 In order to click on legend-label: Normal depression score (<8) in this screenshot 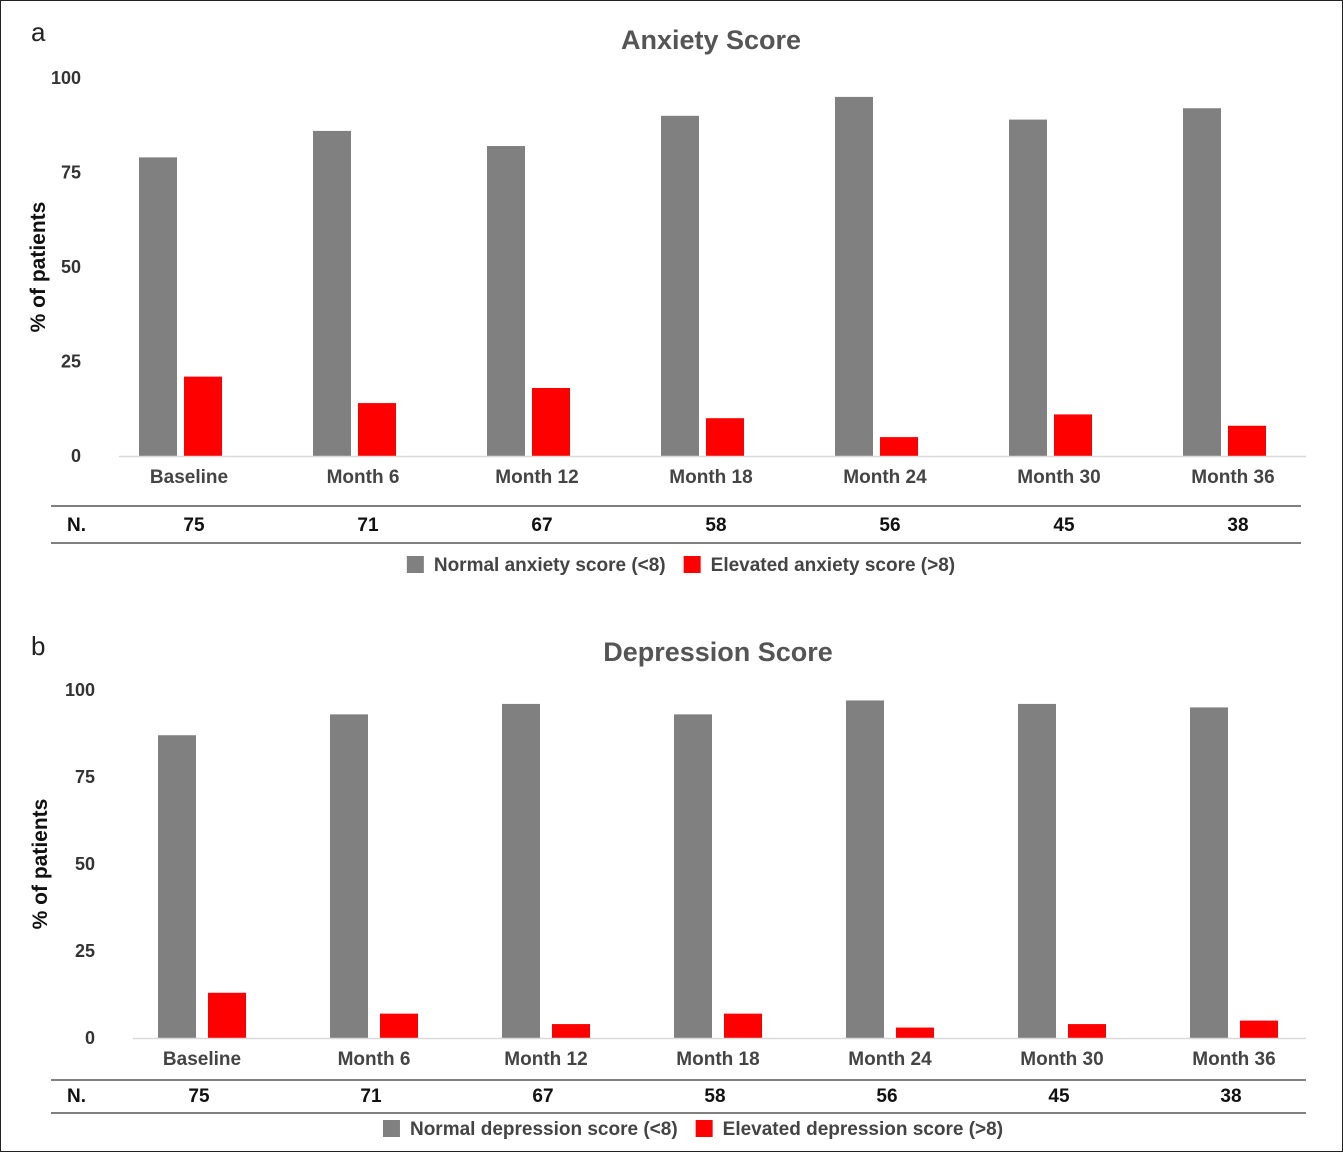, I will do `click(544, 1129)`.